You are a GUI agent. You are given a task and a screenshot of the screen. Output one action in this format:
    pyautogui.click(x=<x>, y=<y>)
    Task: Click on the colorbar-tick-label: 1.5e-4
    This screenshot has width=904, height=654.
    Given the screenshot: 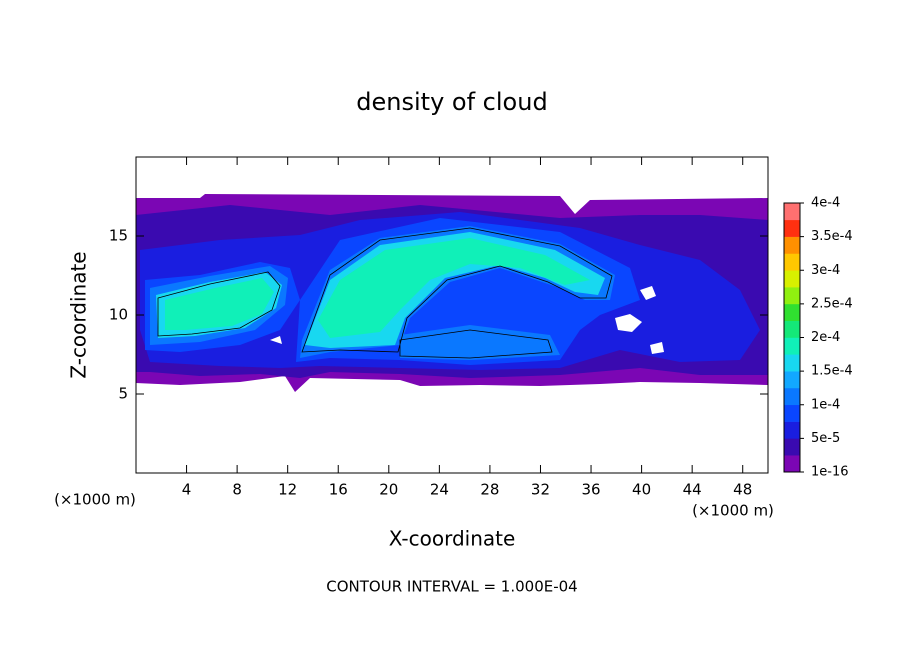 What is the action you would take?
    pyautogui.click(x=832, y=371)
    